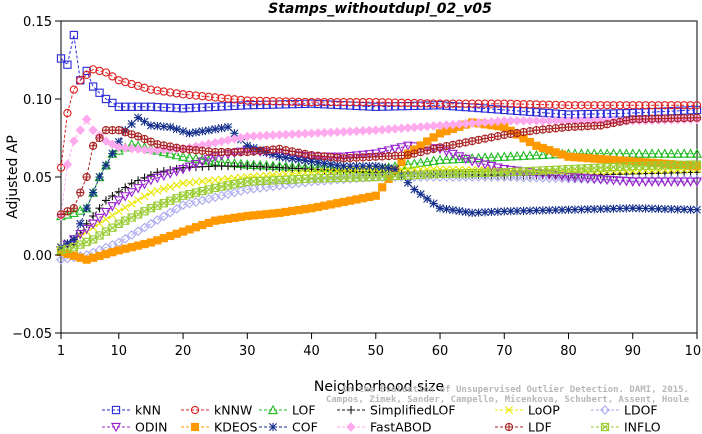 This screenshot has height=434, width=702. Describe the element at coordinates (440, 351) in the screenshot. I see `x-tick-label: 60` at that location.